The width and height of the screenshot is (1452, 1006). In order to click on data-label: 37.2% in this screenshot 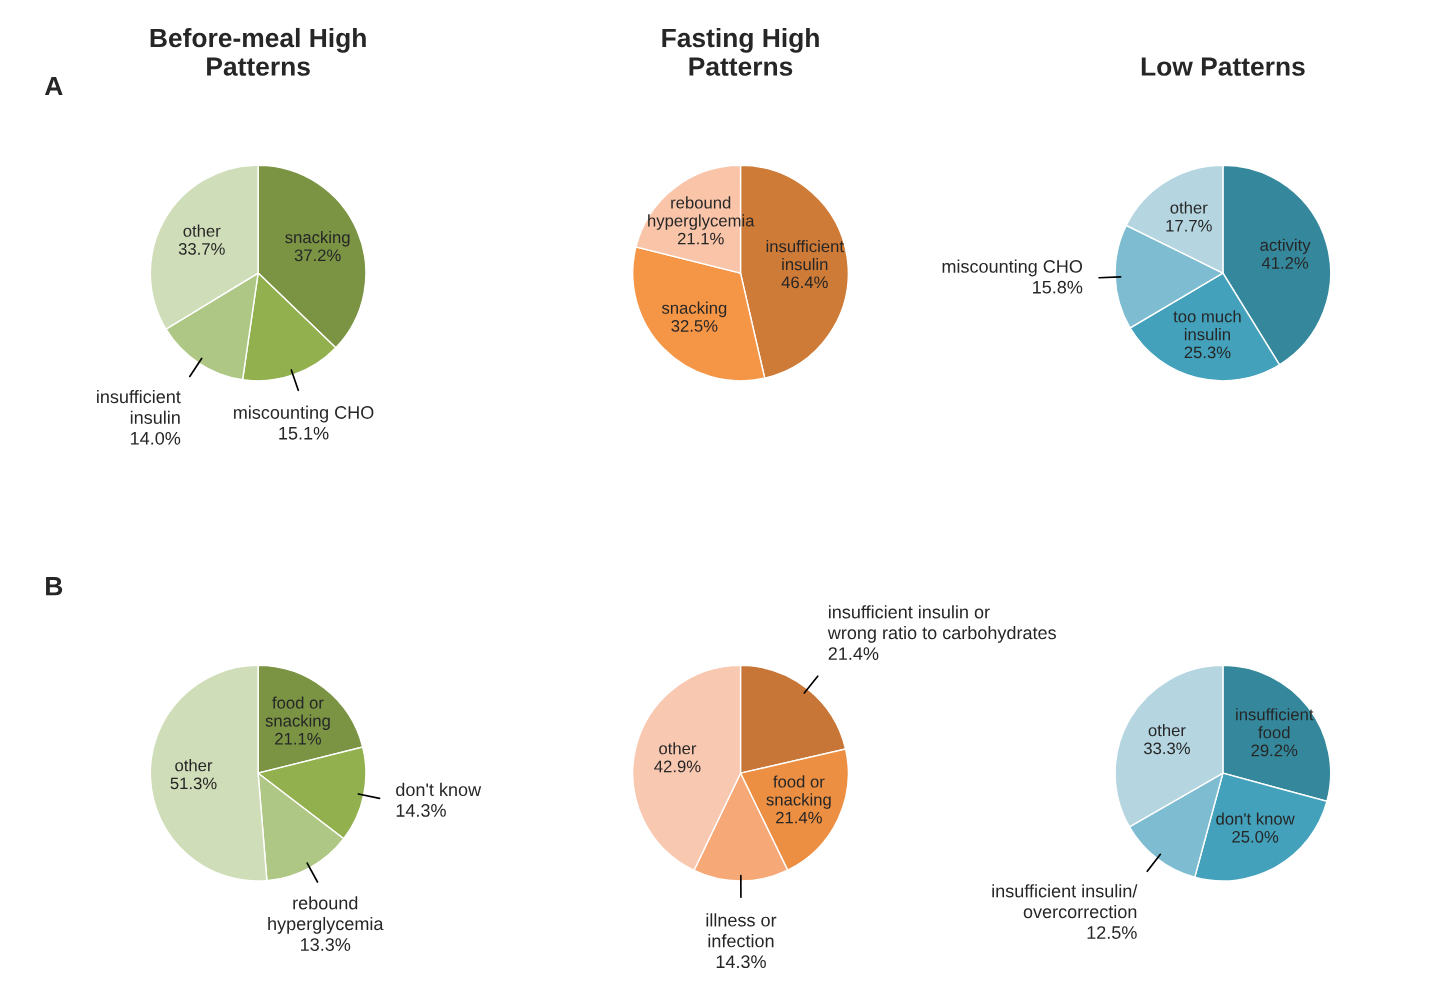, I will do `click(317, 255)`.